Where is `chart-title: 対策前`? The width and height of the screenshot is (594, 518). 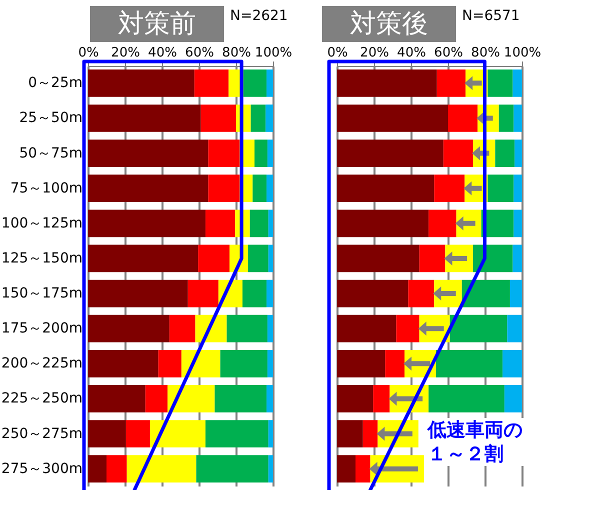 chart-title: 対策前 is located at coordinates (157, 24).